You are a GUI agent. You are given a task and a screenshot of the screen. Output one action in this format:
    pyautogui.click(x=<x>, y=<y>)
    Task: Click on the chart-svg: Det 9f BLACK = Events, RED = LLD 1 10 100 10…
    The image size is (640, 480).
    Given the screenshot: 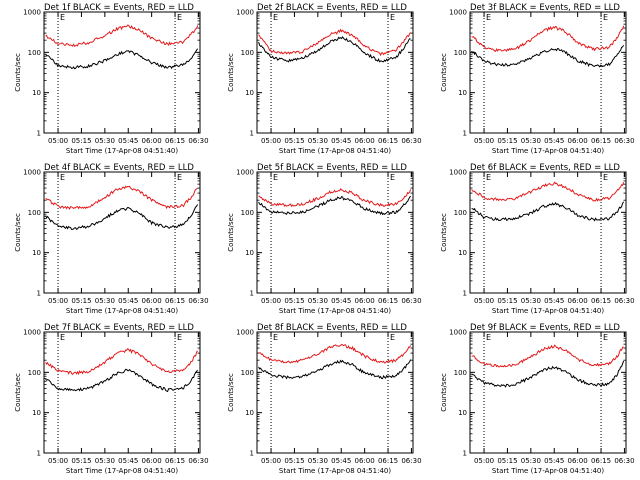 What is the action you would take?
    pyautogui.click(x=537, y=399)
    